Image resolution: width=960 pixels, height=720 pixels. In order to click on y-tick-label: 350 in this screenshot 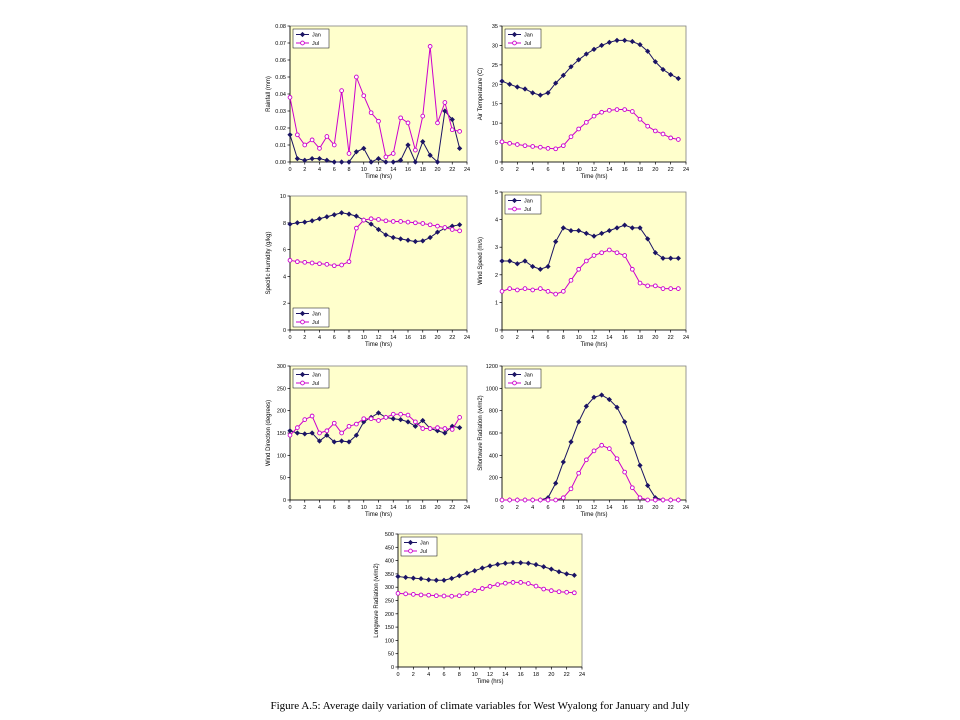, I will do `click(389, 575)`.